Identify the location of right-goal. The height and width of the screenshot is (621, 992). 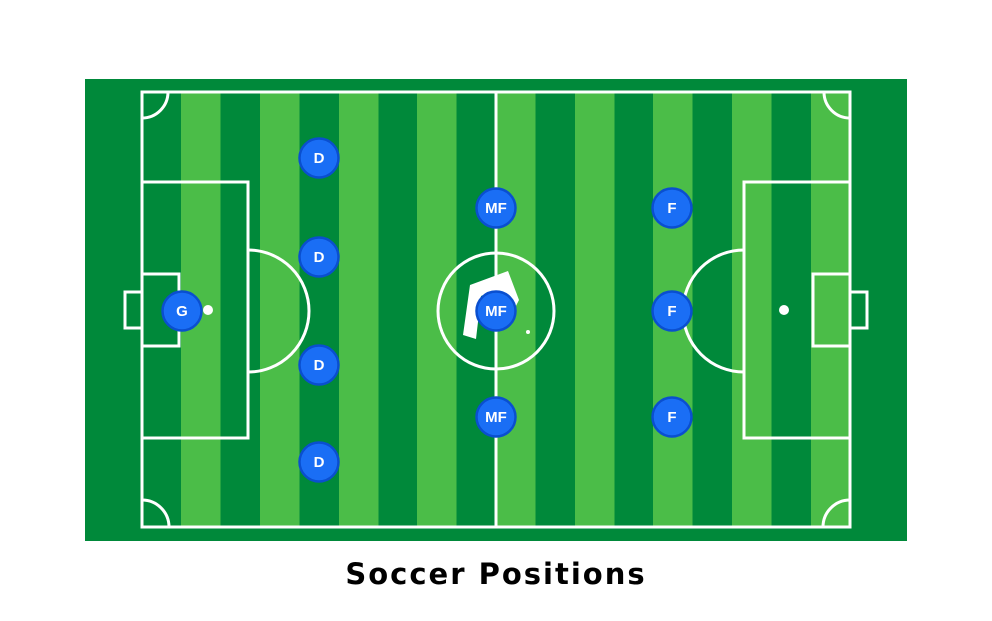
(858, 310).